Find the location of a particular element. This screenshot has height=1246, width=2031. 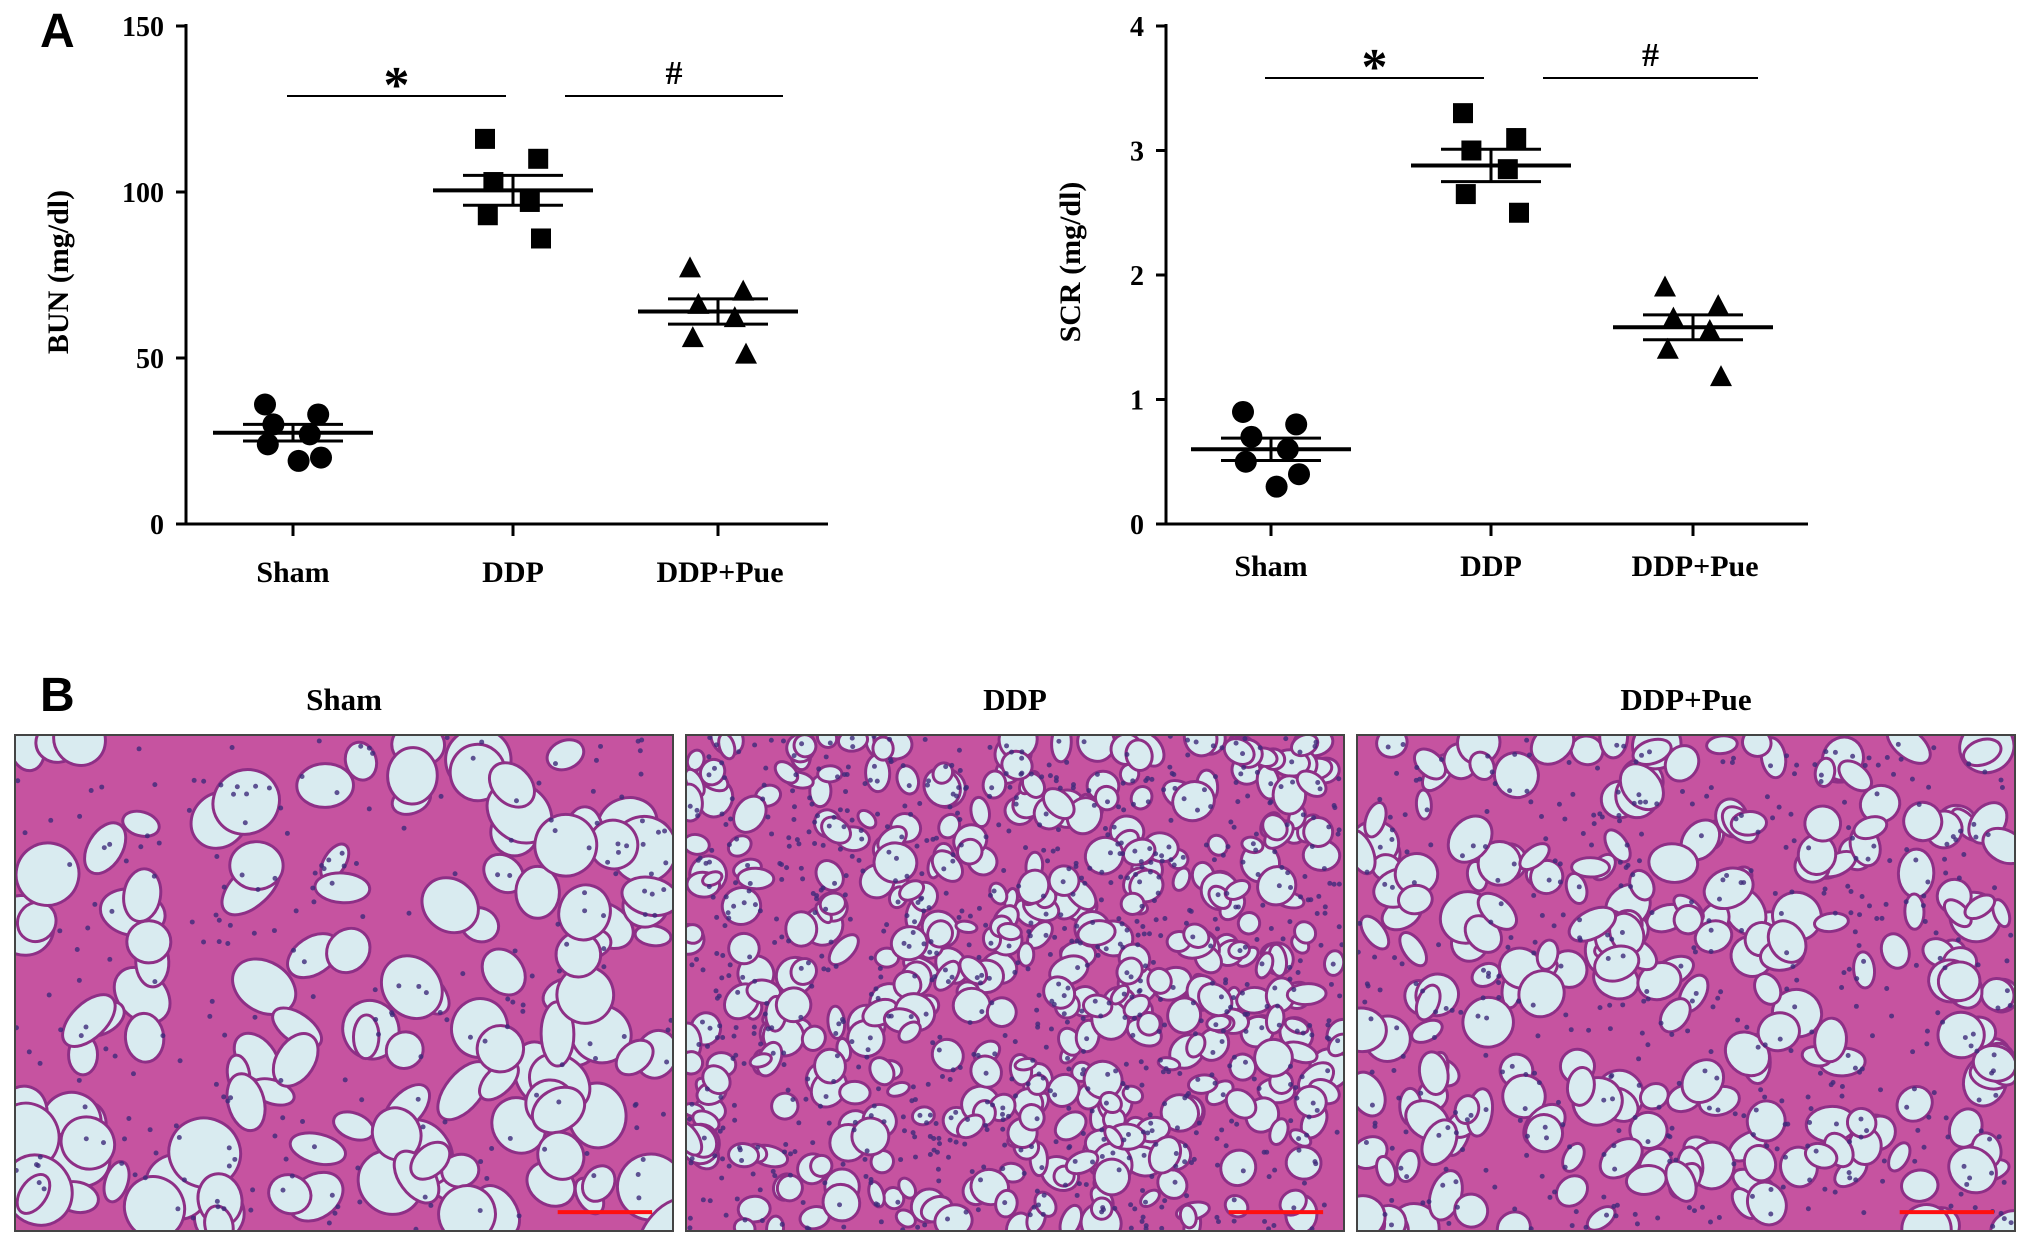

bun-ytick-label: 50 is located at coordinates (150, 359).